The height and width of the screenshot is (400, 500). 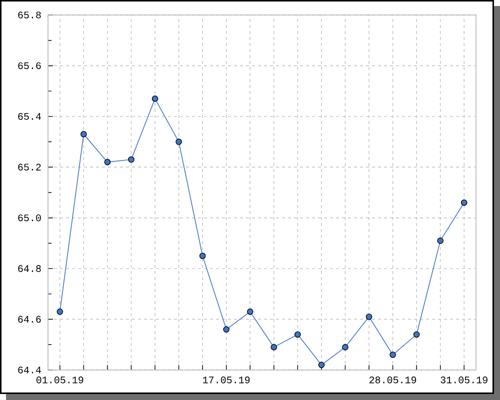 I want to click on y-tick-label: 65.4, so click(x=29, y=116).